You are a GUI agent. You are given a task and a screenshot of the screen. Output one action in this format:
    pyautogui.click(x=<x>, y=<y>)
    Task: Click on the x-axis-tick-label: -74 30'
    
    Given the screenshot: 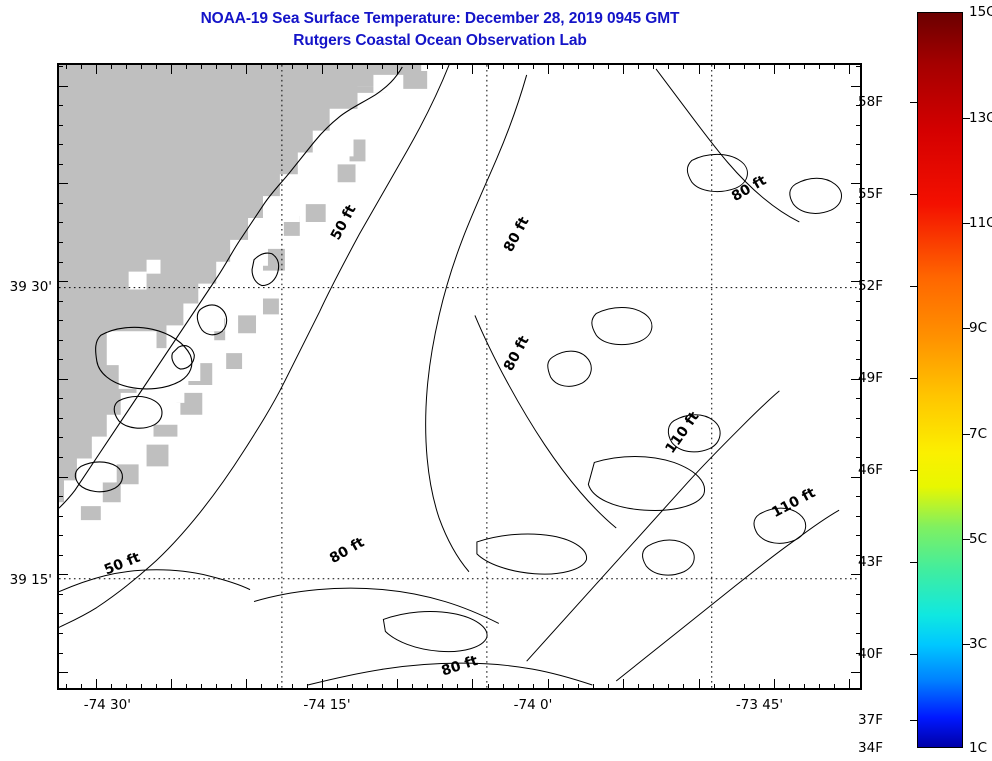 What is the action you would take?
    pyautogui.click(x=107, y=705)
    